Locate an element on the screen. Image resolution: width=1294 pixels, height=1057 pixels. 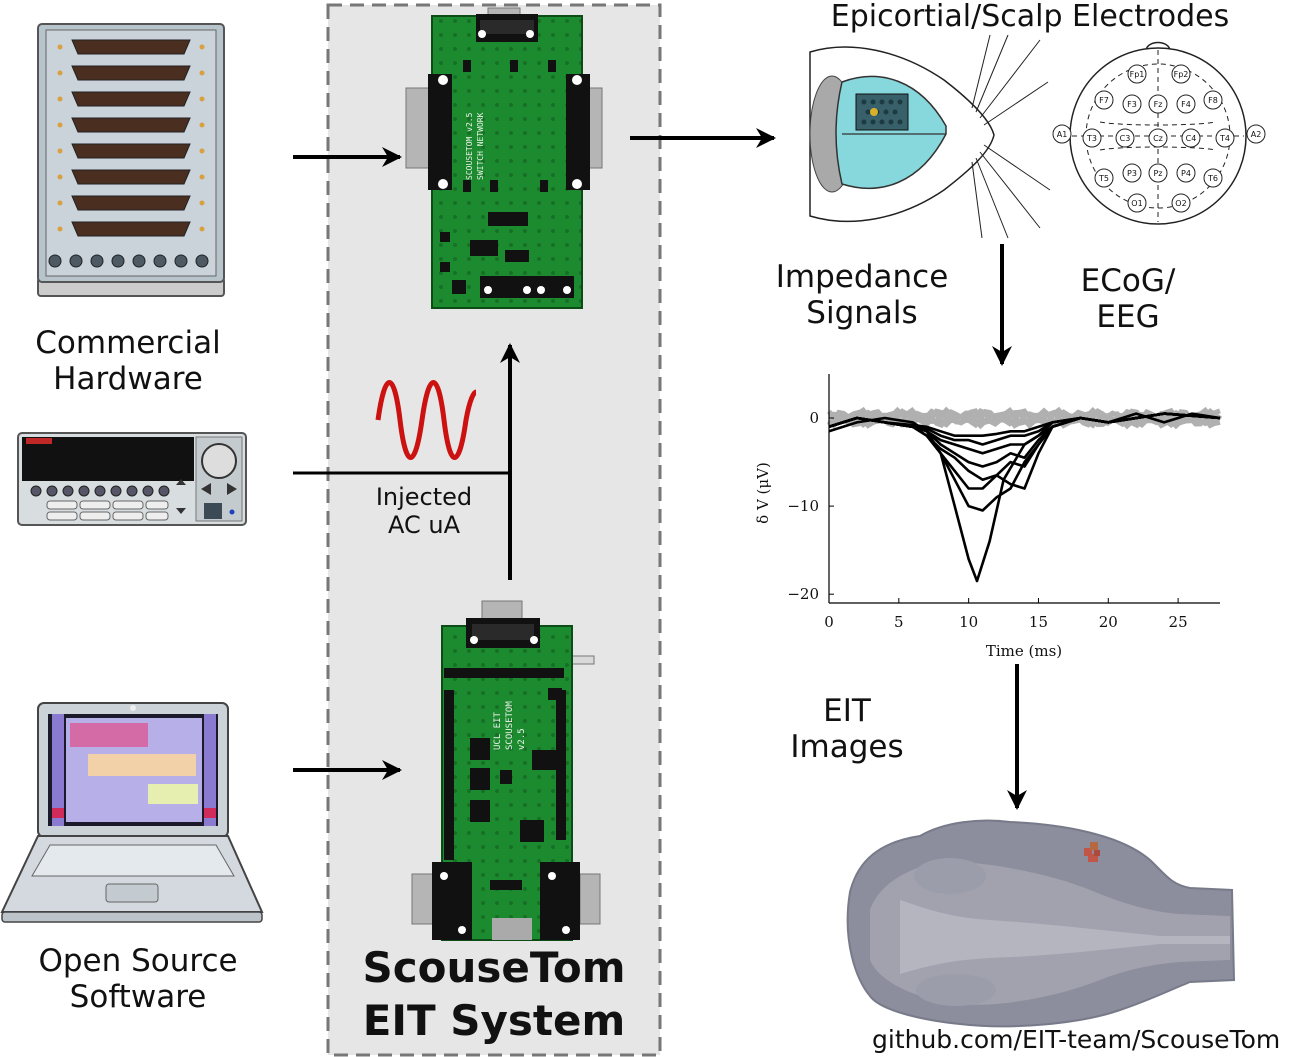
chart-y-label: δ V (μV) is located at coordinates (763, 493).